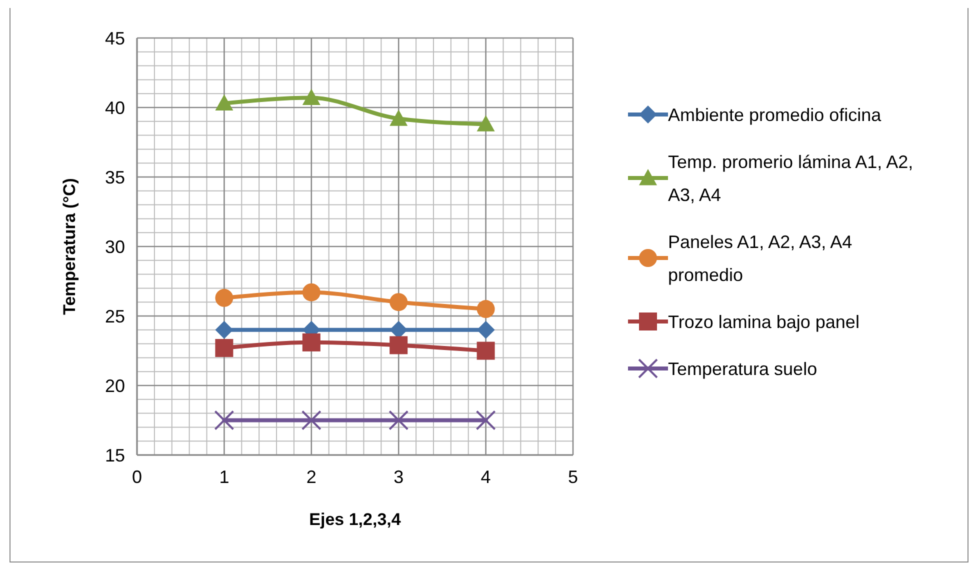  What do you see at coordinates (114, 38) in the screenshot?
I see `y-tick-label: 45` at bounding box center [114, 38].